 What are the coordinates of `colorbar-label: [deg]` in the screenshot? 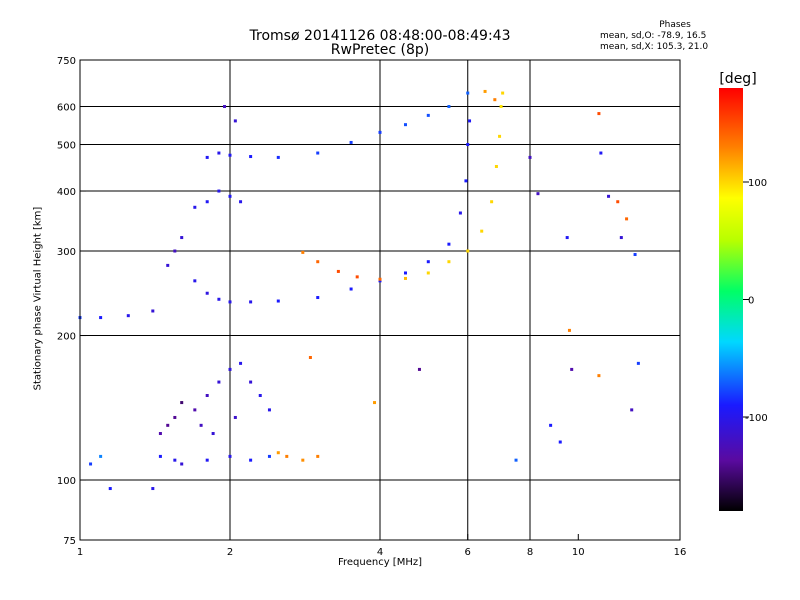 It's located at (737, 79).